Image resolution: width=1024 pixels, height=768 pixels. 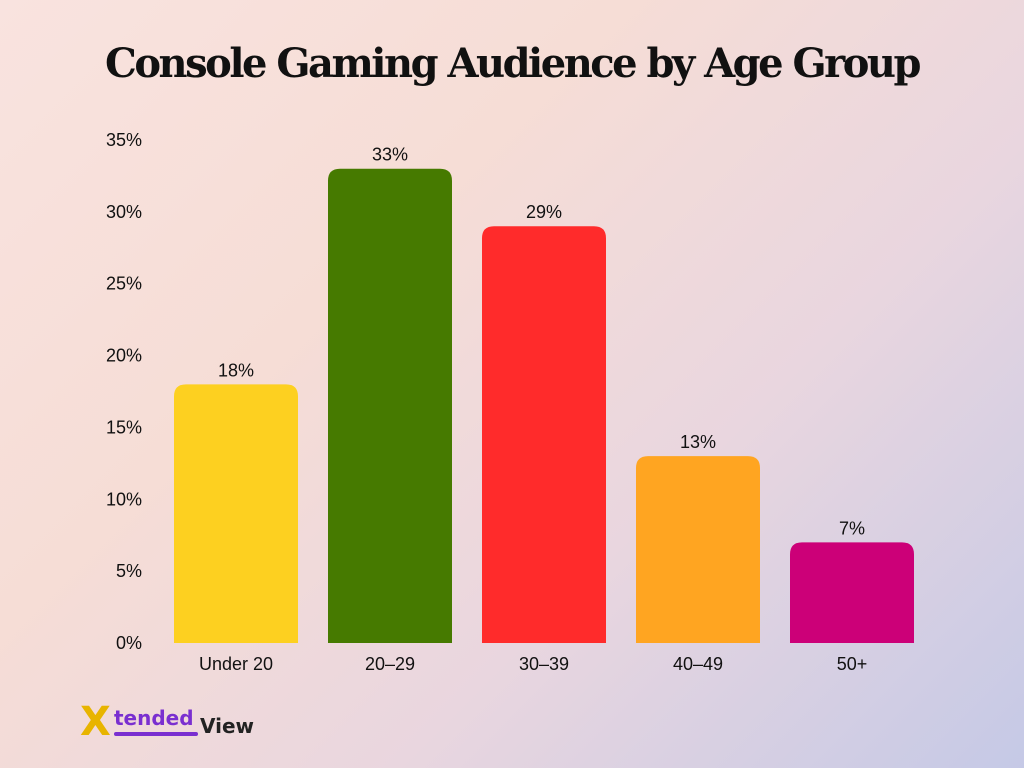 What do you see at coordinates (124, 284) in the screenshot?
I see `y-tick-label: 25%` at bounding box center [124, 284].